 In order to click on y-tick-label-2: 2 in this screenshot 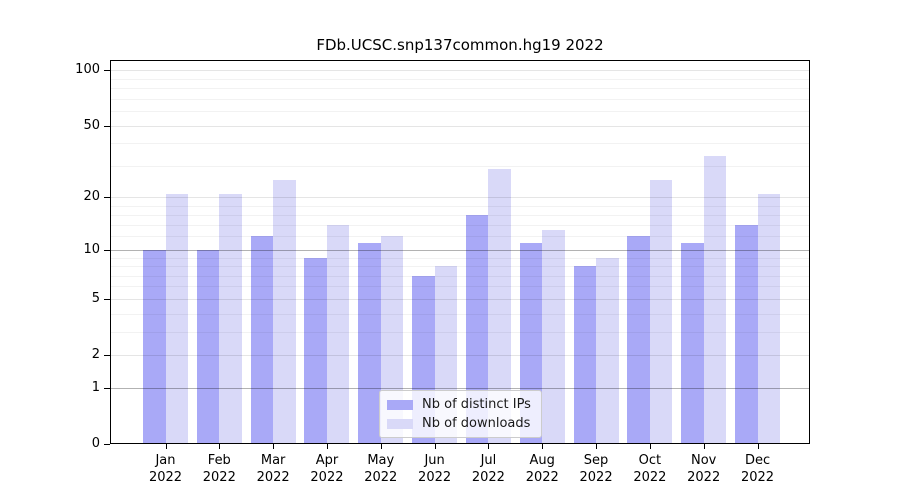, I will do `click(95, 354)`.